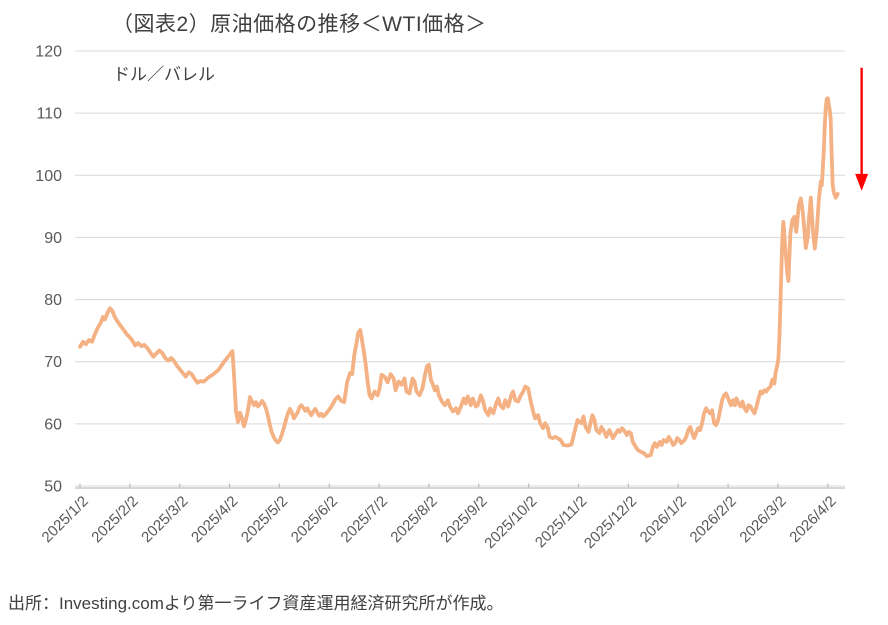 The image size is (888, 625). What do you see at coordinates (114, 519) in the screenshot?
I see `x-tick-label: 2025/2/2` at bounding box center [114, 519].